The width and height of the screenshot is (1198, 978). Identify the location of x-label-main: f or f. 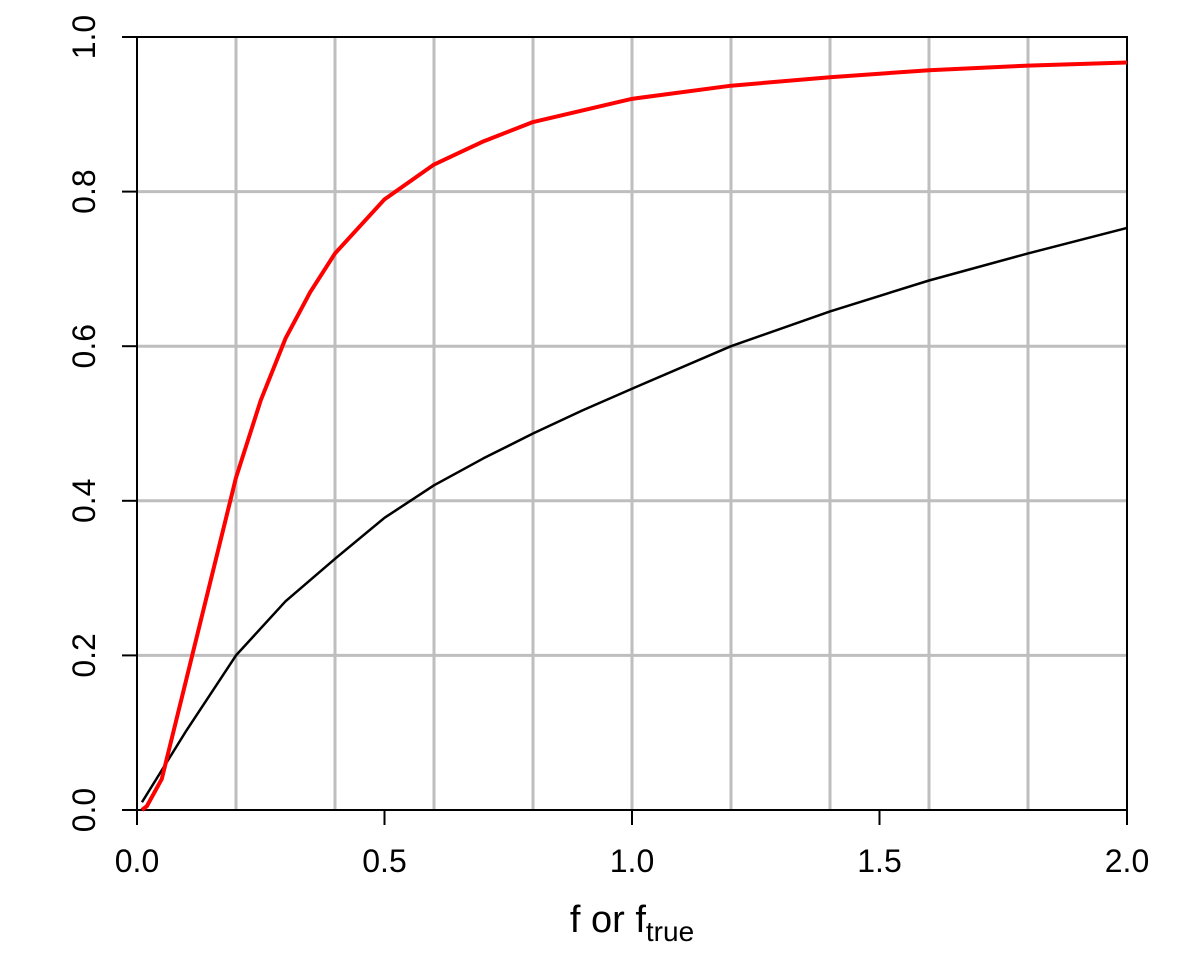
(608, 920).